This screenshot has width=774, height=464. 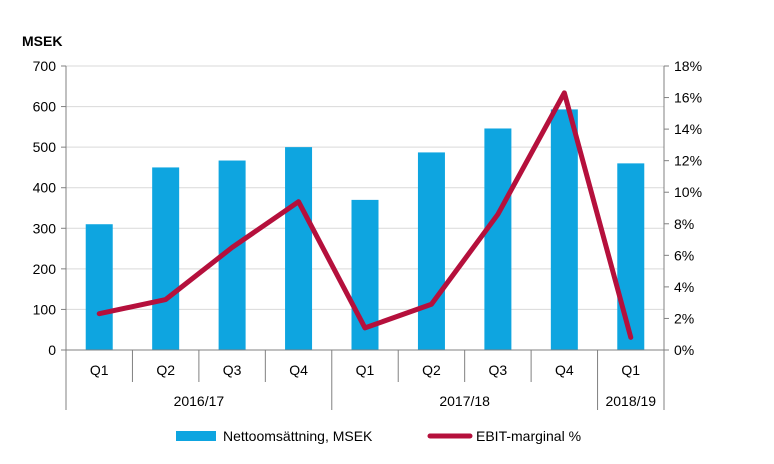 What do you see at coordinates (45, 309) in the screenshot?
I see `left-tick-label: 100` at bounding box center [45, 309].